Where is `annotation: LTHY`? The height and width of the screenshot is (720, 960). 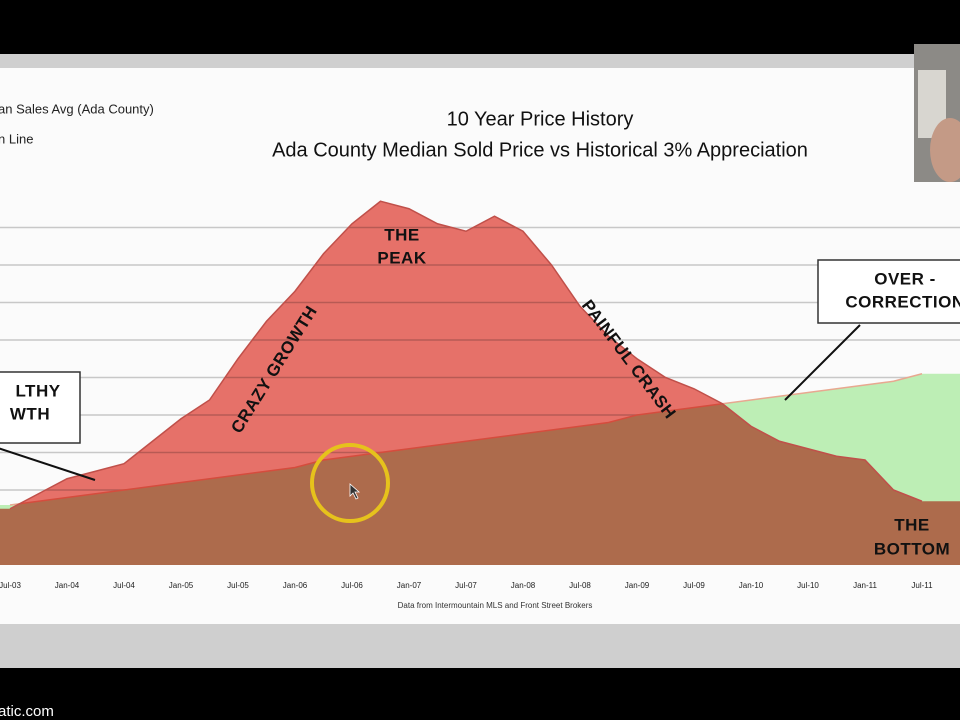 annotation: LTHY is located at coordinates (37, 390).